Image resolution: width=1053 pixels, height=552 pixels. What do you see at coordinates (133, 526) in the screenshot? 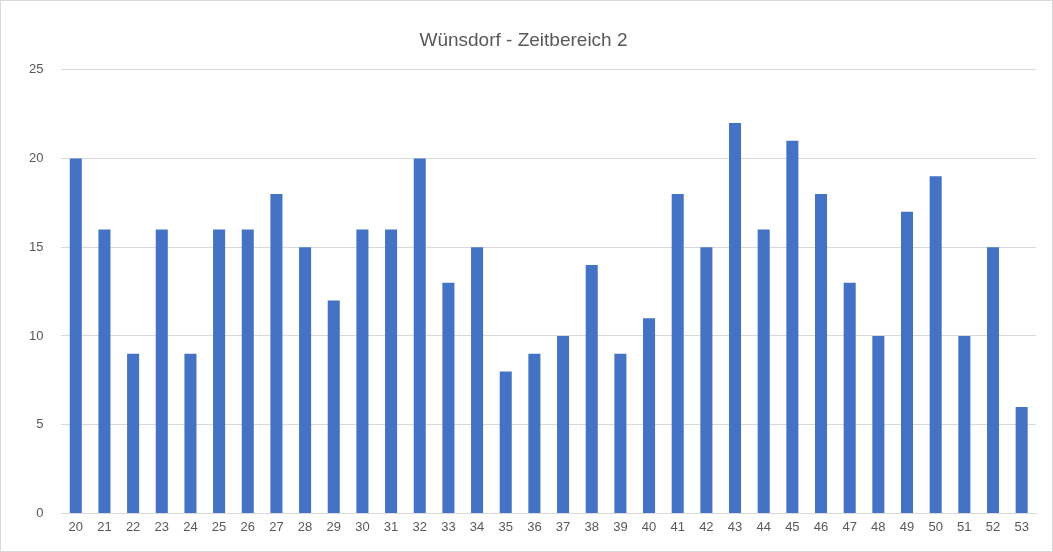
I see `x-tick-label: 22` at bounding box center [133, 526].